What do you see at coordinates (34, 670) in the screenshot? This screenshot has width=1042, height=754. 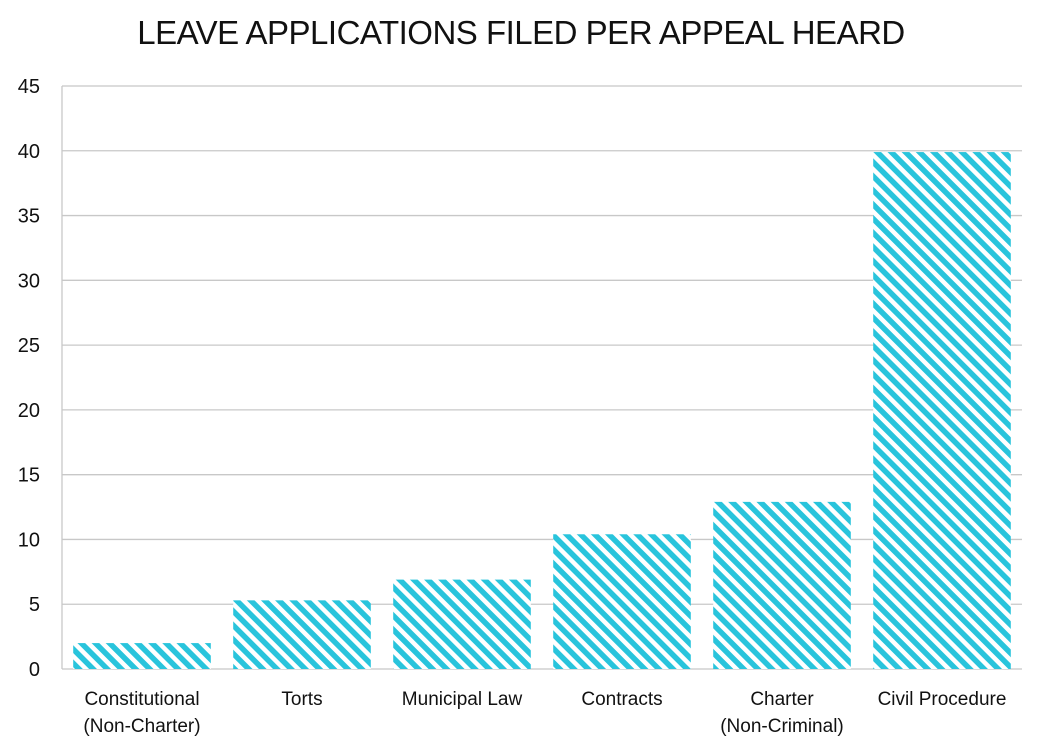 I see `y-tick-label: 0` at bounding box center [34, 670].